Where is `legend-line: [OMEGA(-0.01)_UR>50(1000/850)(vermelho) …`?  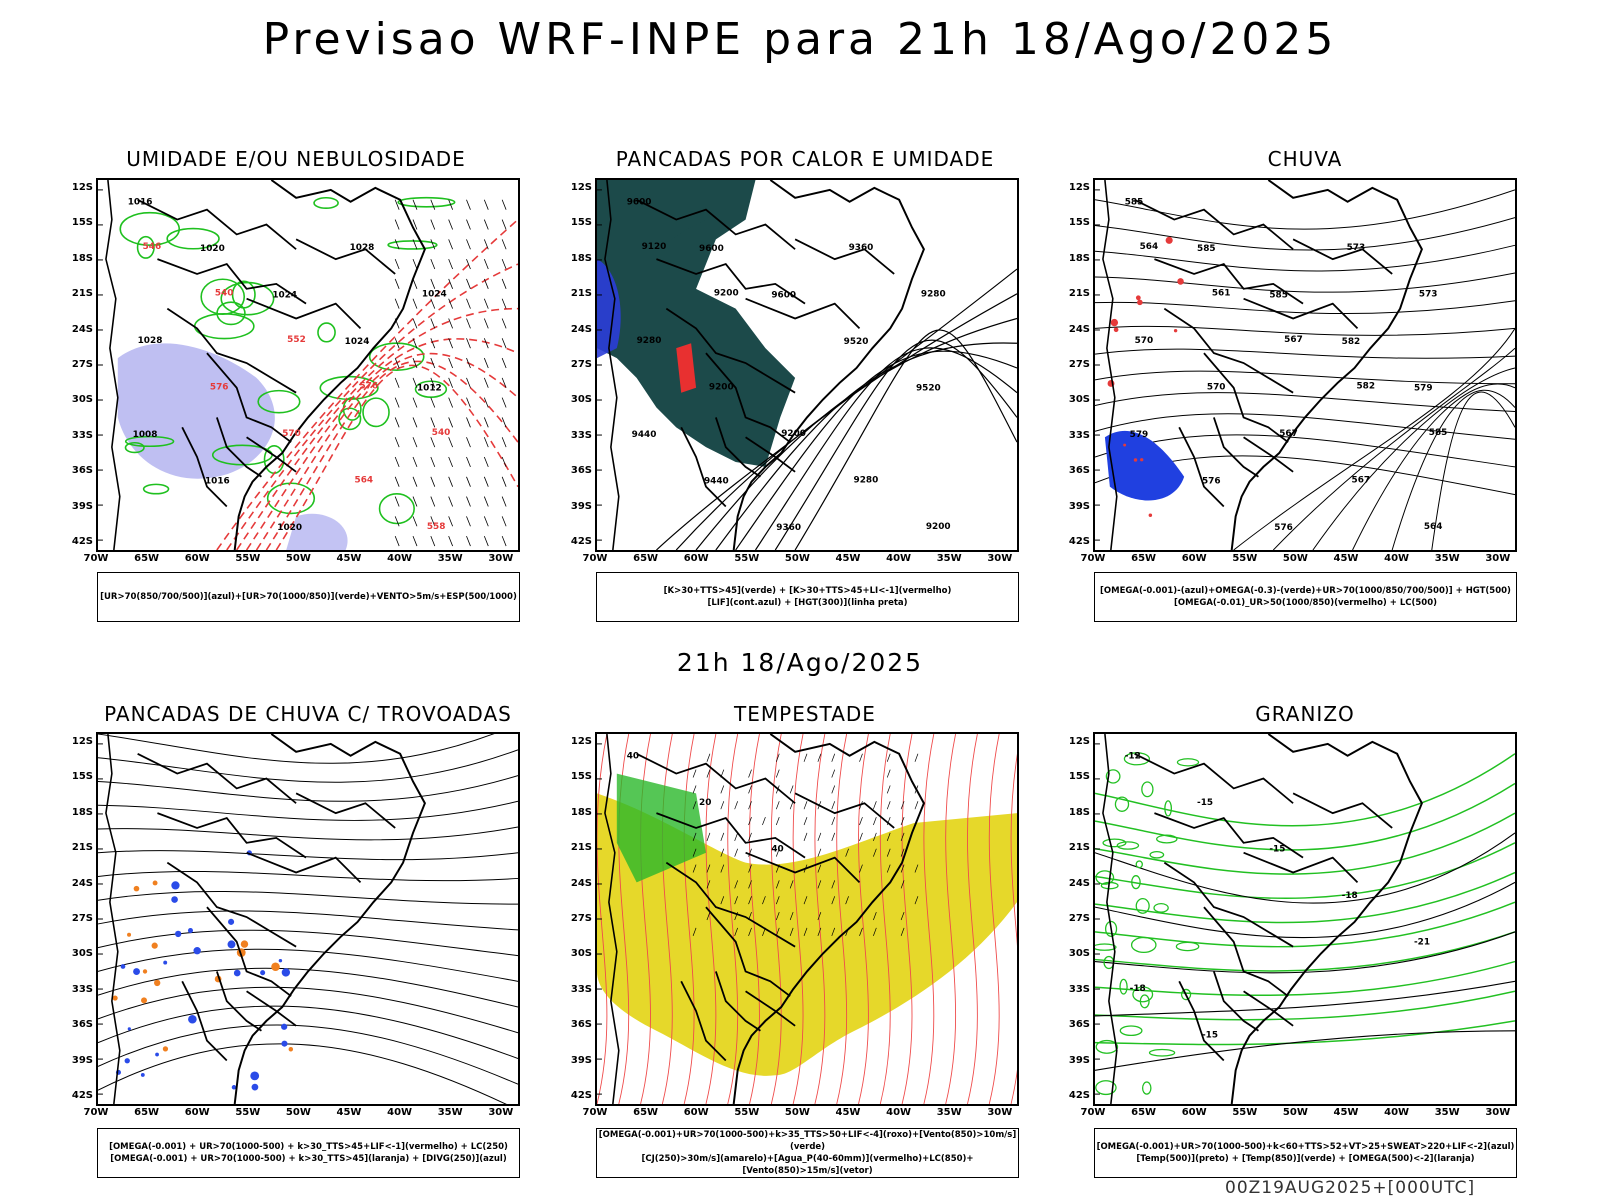 legend-line: [OMEGA(-0.01)_UR>50(1000/850)(vermelho) … is located at coordinates (1305, 603).